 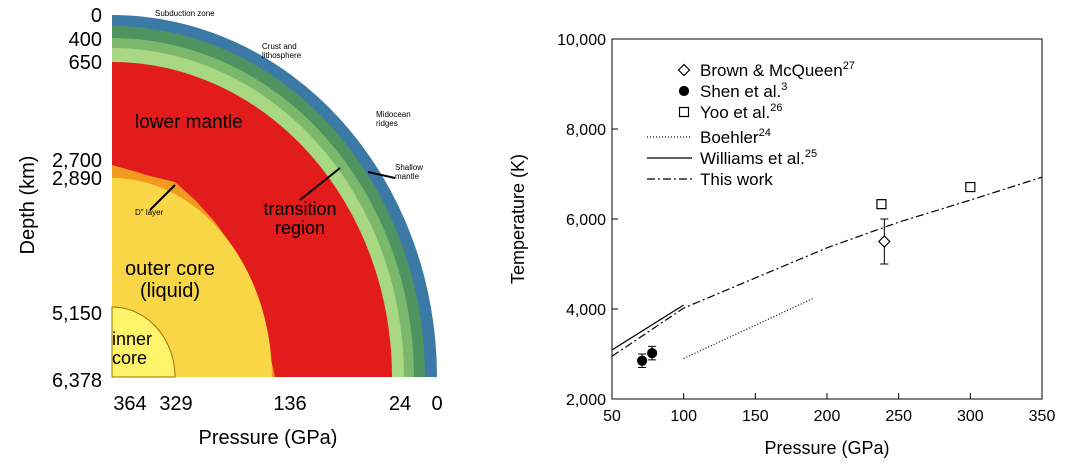 What do you see at coordinates (586, 310) in the screenshot?
I see `y-tick-label: 4,000` at bounding box center [586, 310].